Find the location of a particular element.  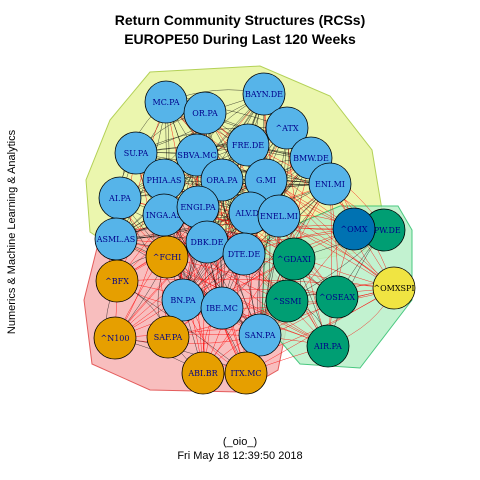

node-BAYN.DE: BAYN.DE is located at coordinates (264, 94).